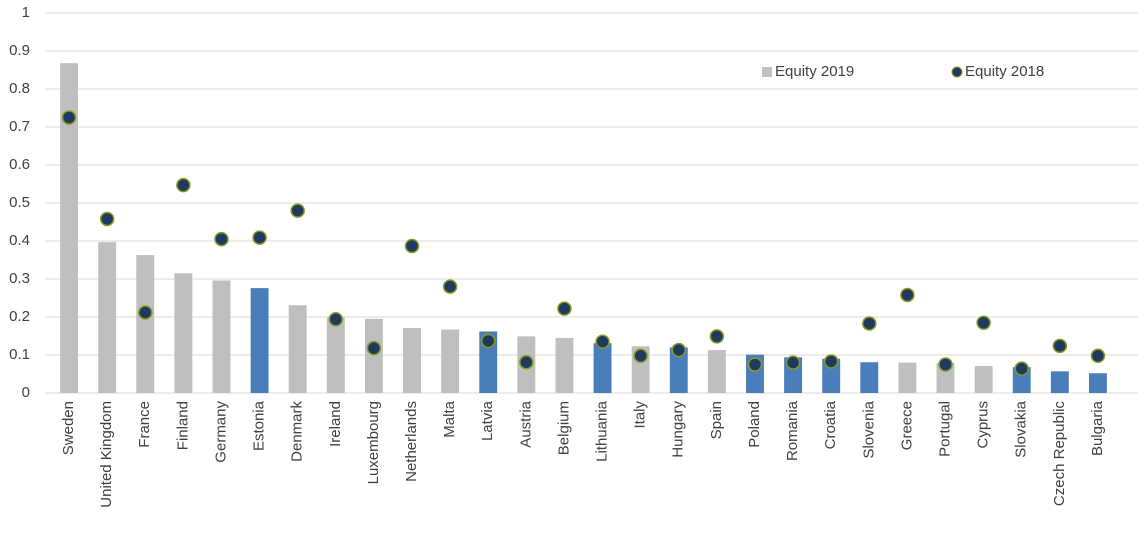 This screenshot has width=1146, height=545. Describe the element at coordinates (792, 430) in the screenshot. I see `x-tick-label: Romania` at that location.